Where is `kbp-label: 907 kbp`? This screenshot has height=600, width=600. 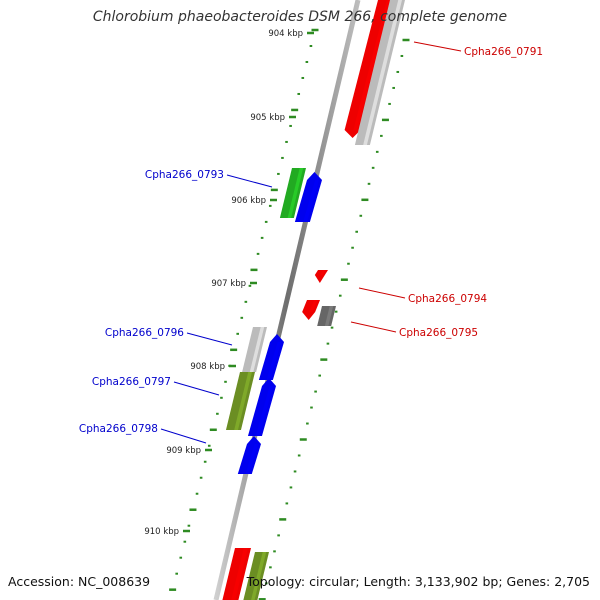
kbp-label: 907 kbp is located at coordinates (228, 284).